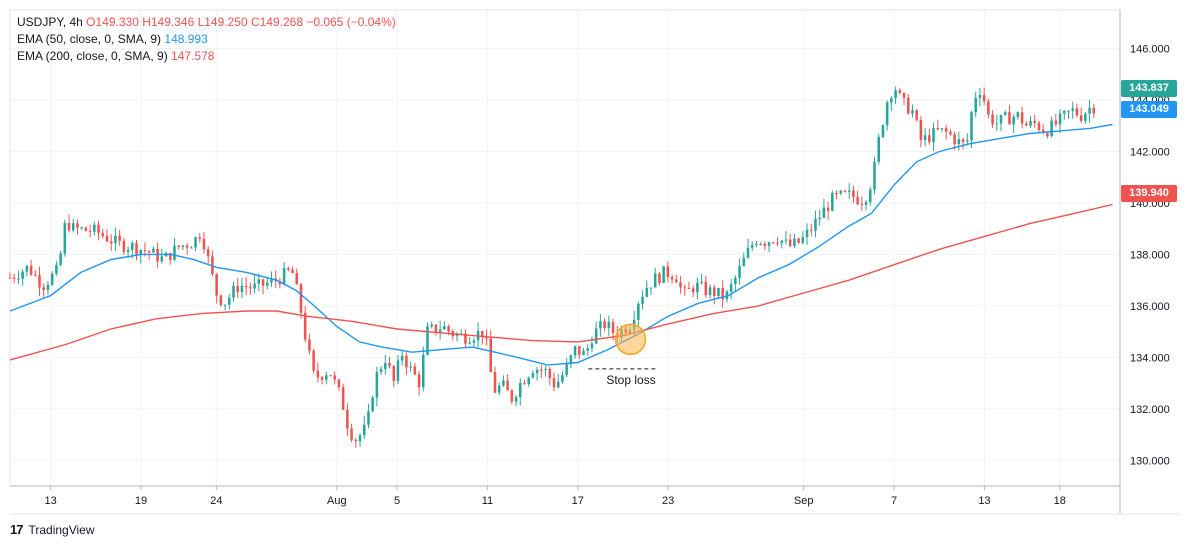 Image resolution: width=1189 pixels, height=549 pixels. Describe the element at coordinates (52, 529) in the screenshot. I see `footer: 17 TradingView` at that location.